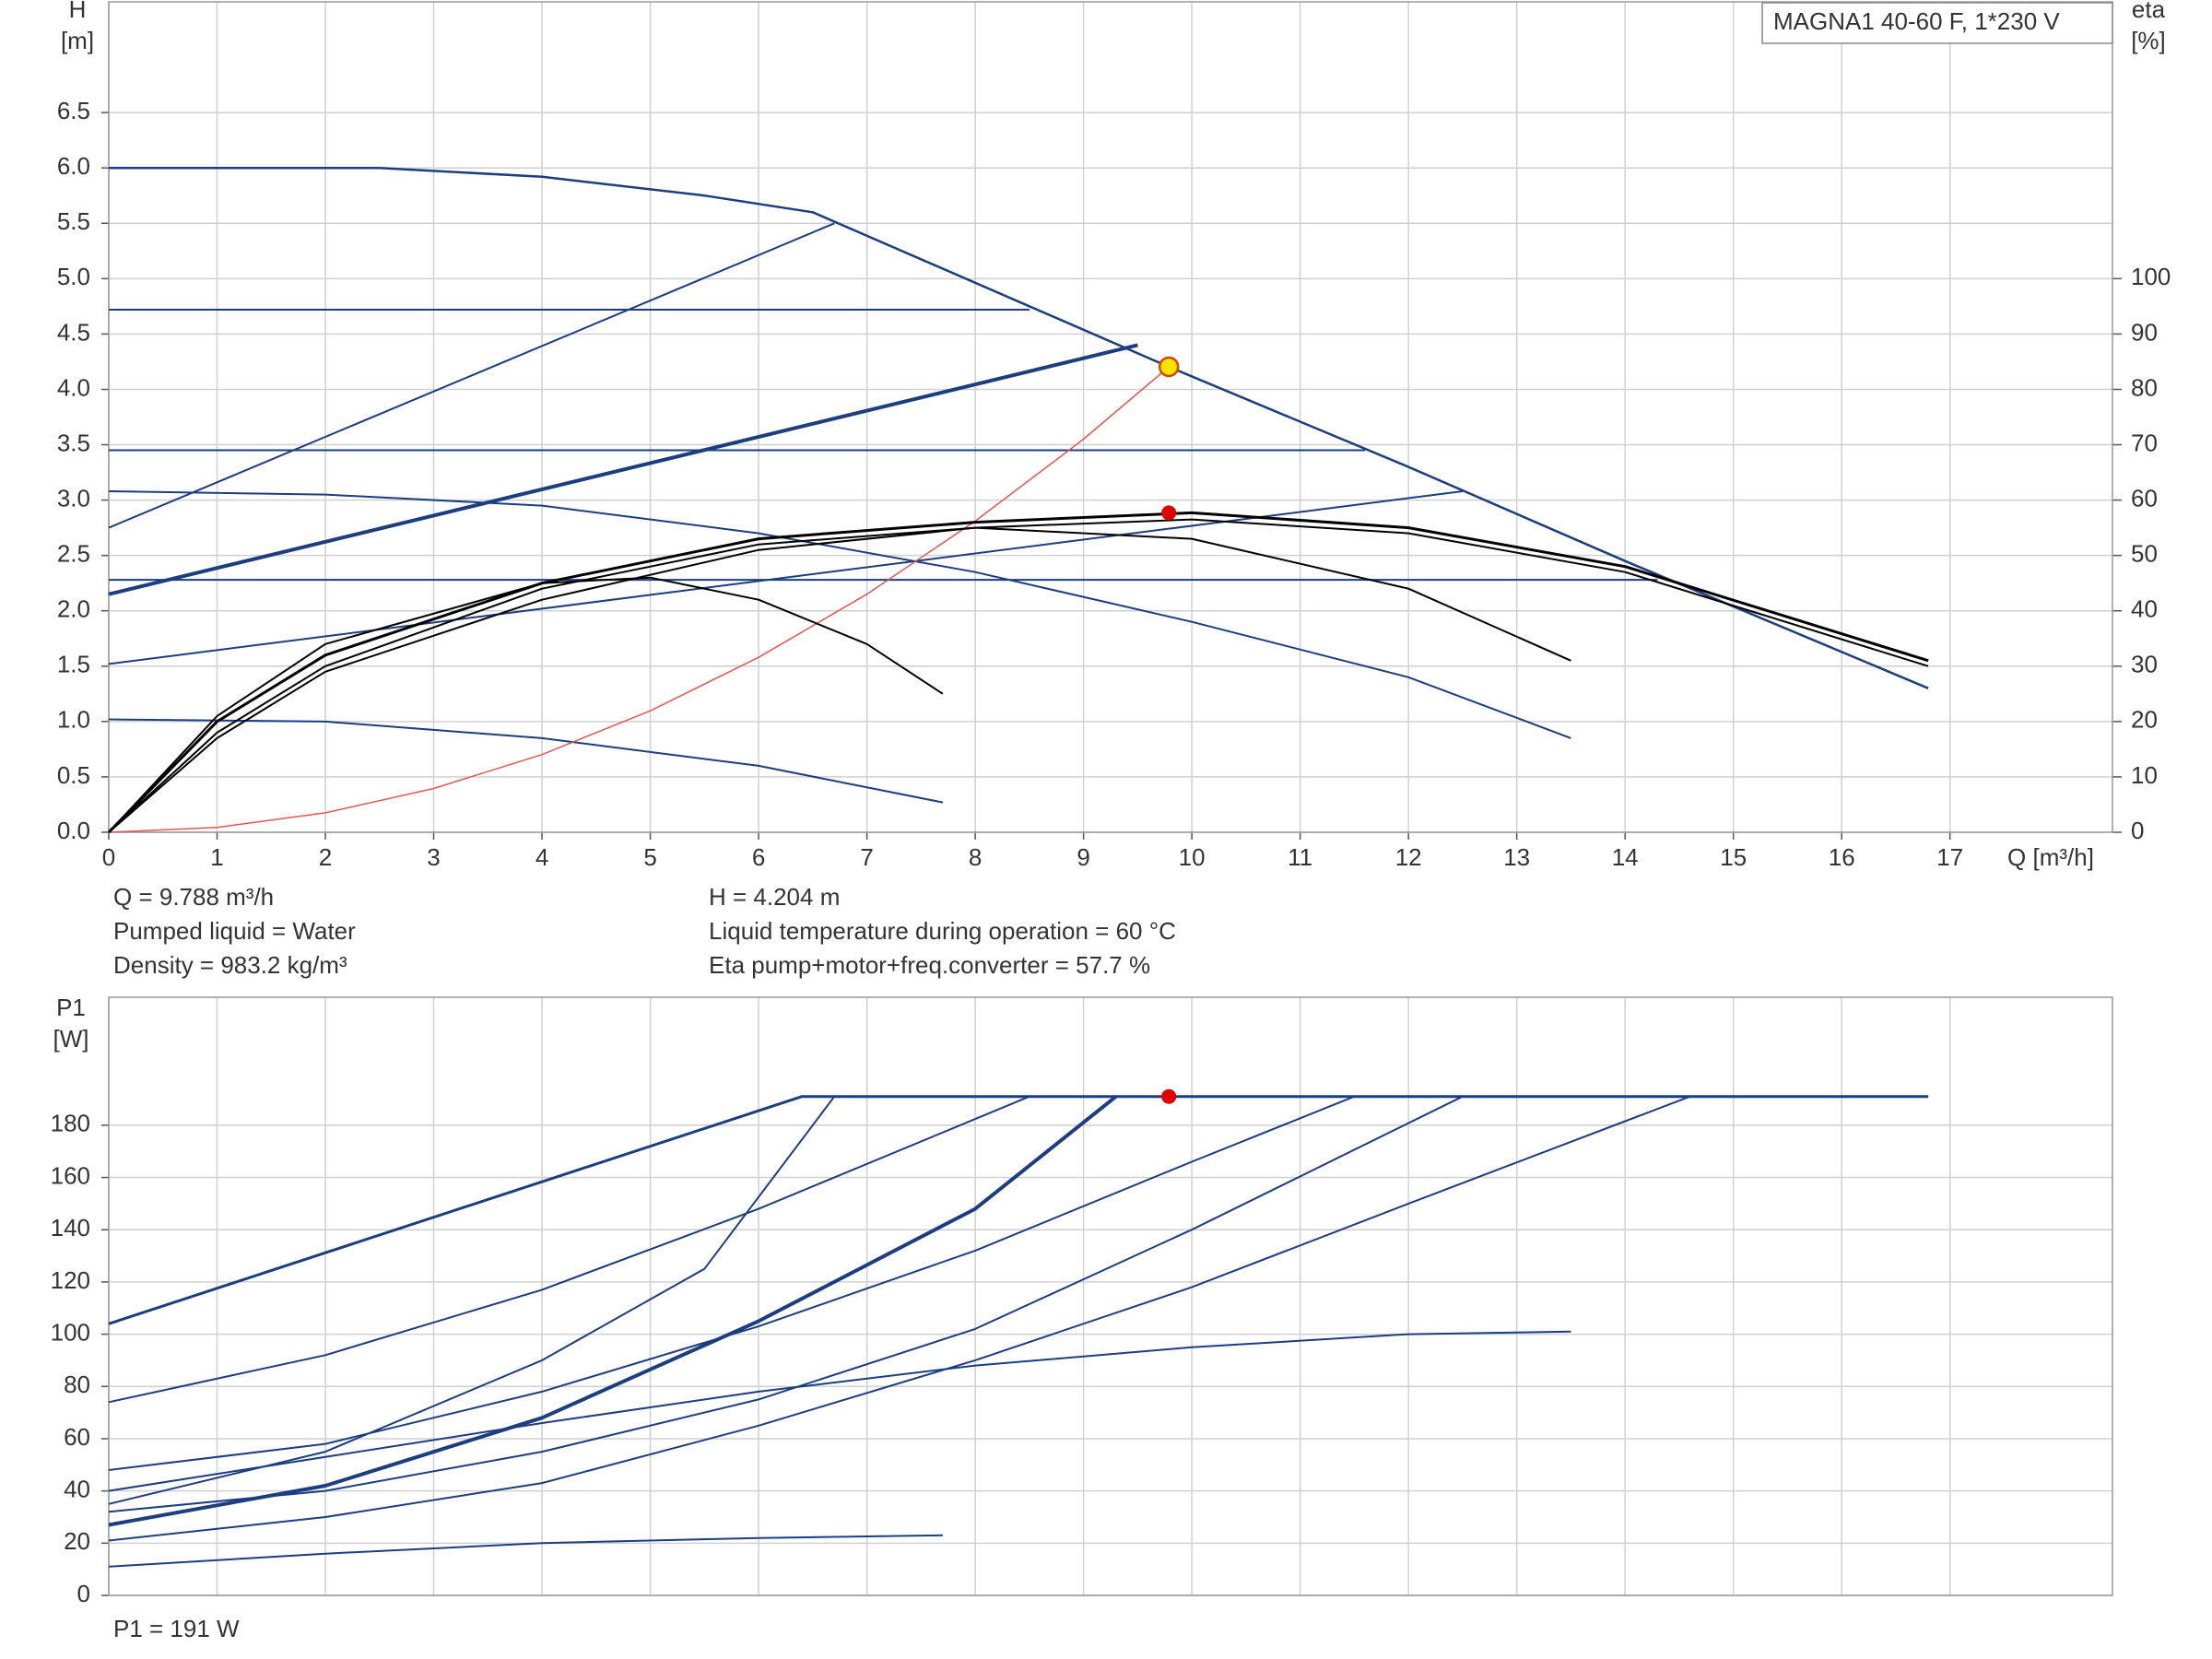 This screenshot has height=1659, width=2212. Describe the element at coordinates (71, 1039) in the screenshot. I see `y-axis-label: [W]` at that location.